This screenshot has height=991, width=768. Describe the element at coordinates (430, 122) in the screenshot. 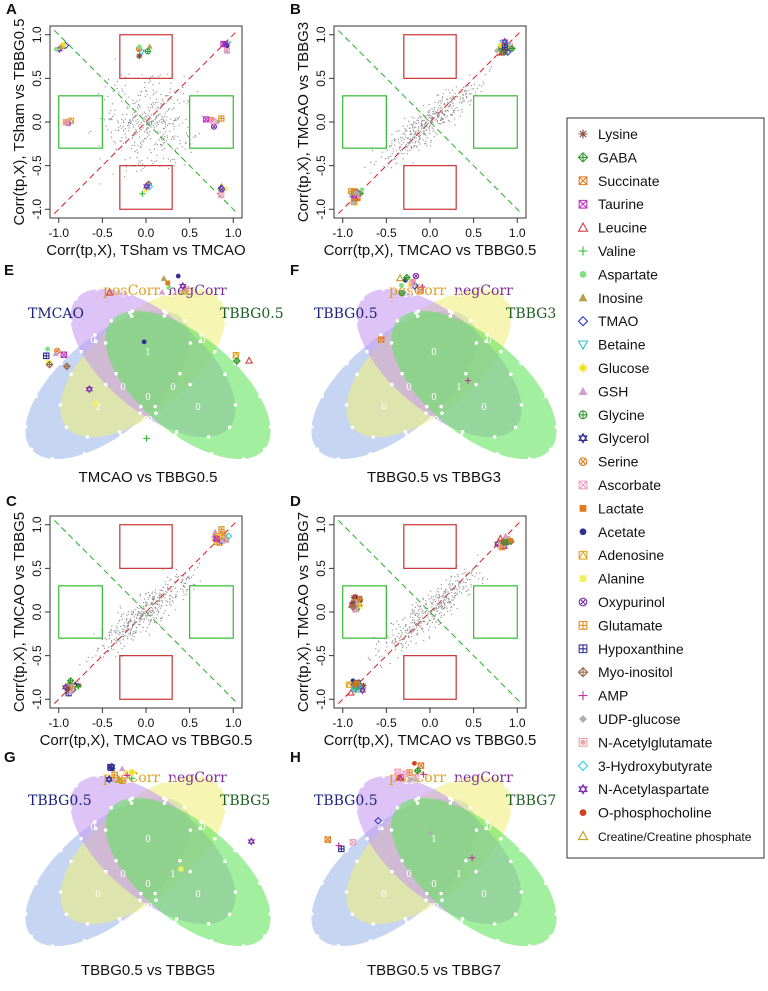

I see `reference-line-green` at that location.